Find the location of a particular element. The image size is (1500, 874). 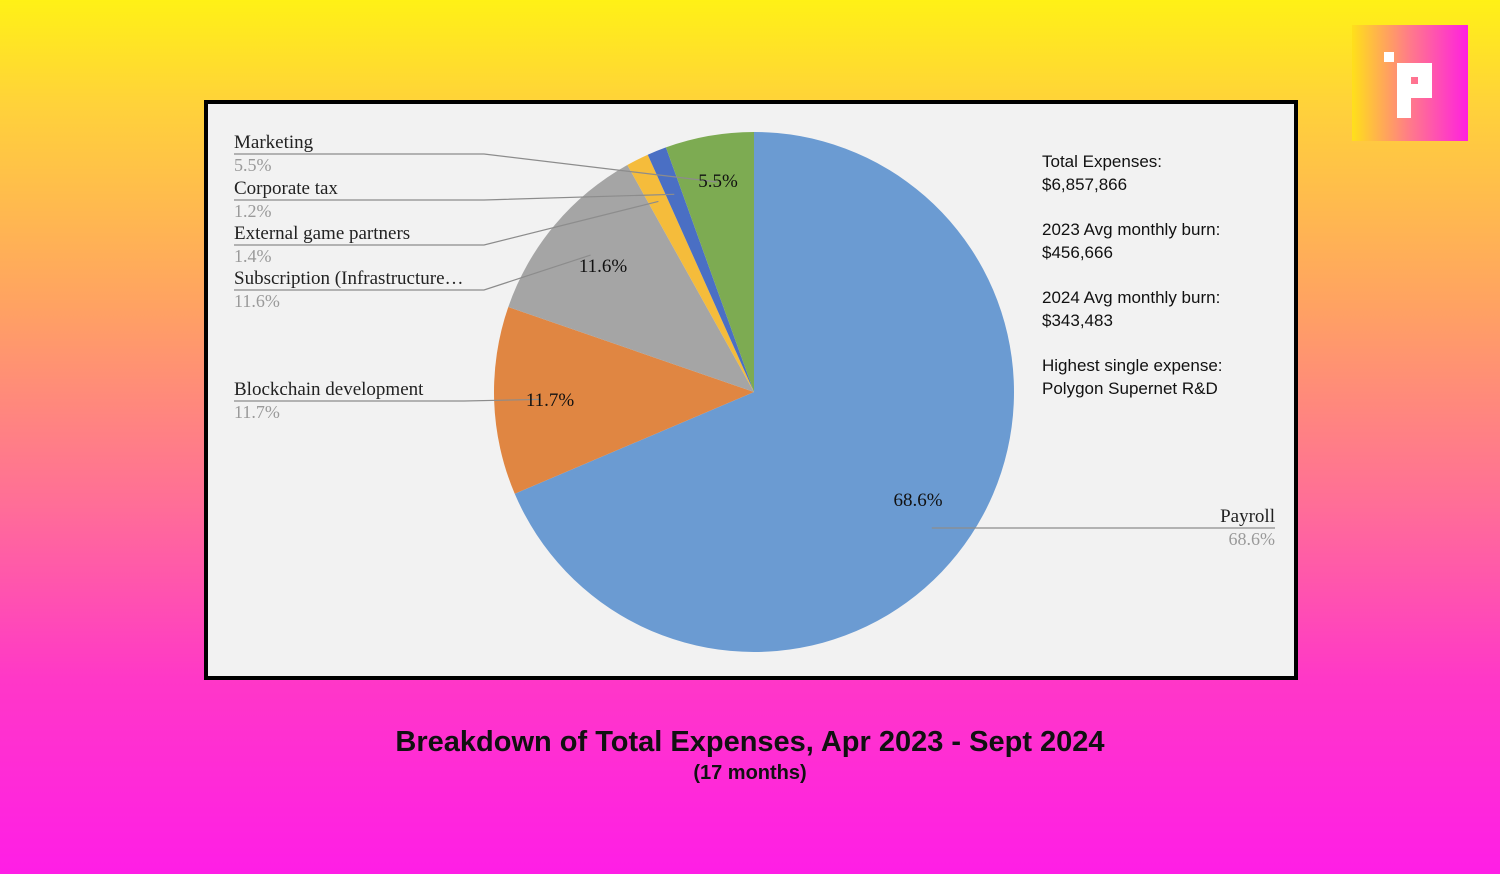

stat-label: Total Expenses: is located at coordinates (1102, 161).